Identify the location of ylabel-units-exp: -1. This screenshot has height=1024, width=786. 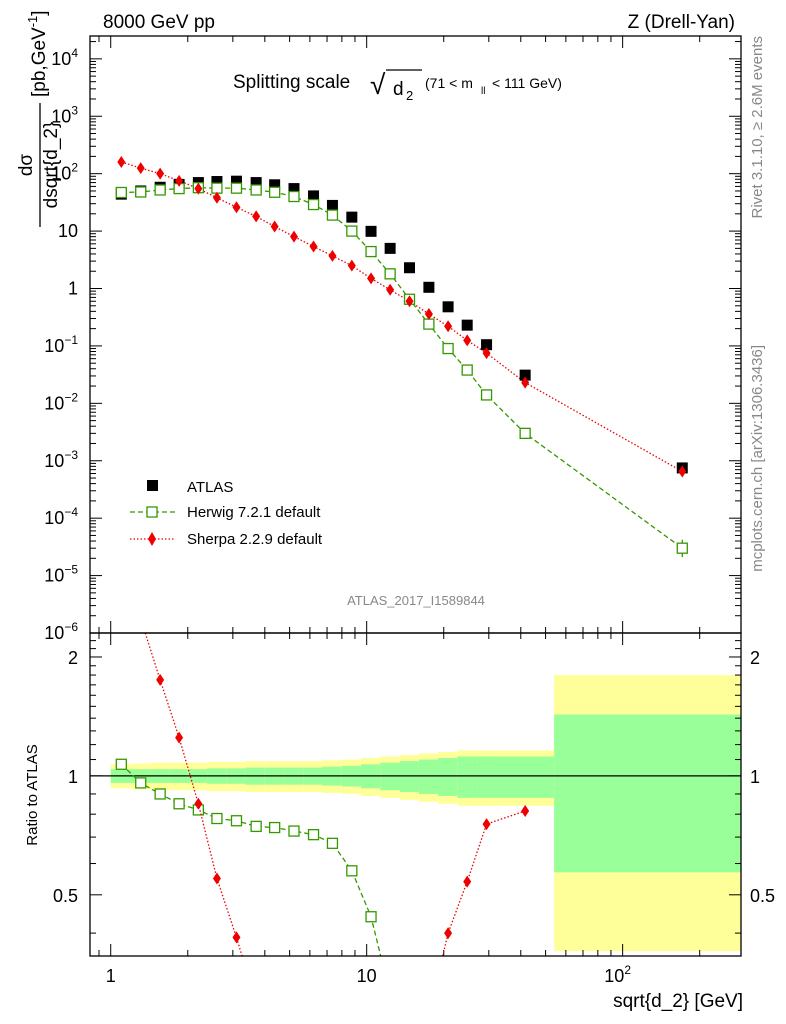
(32, 22).